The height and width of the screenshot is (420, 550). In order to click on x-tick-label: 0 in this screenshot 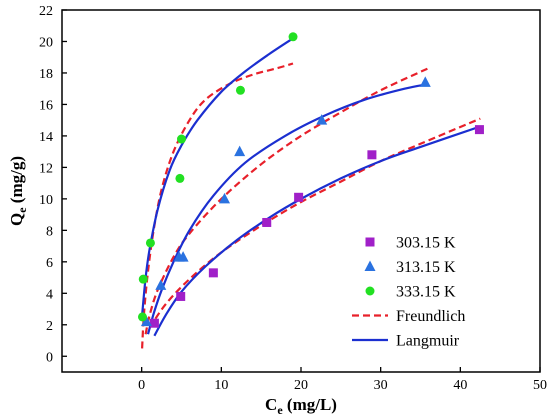, I will do `click(141, 385)`.